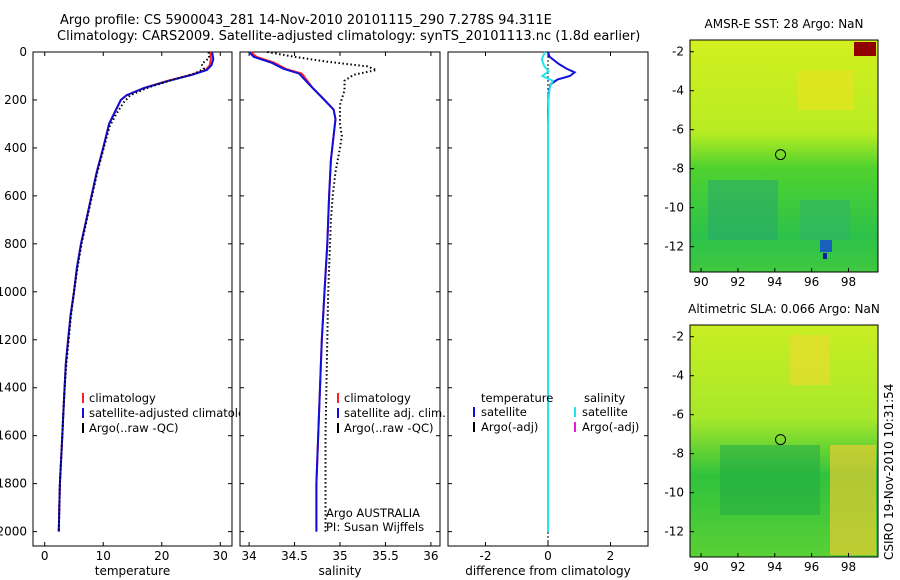  What do you see at coordinates (13, 484) in the screenshot?
I see `y-tick-label: 1800` at bounding box center [13, 484].